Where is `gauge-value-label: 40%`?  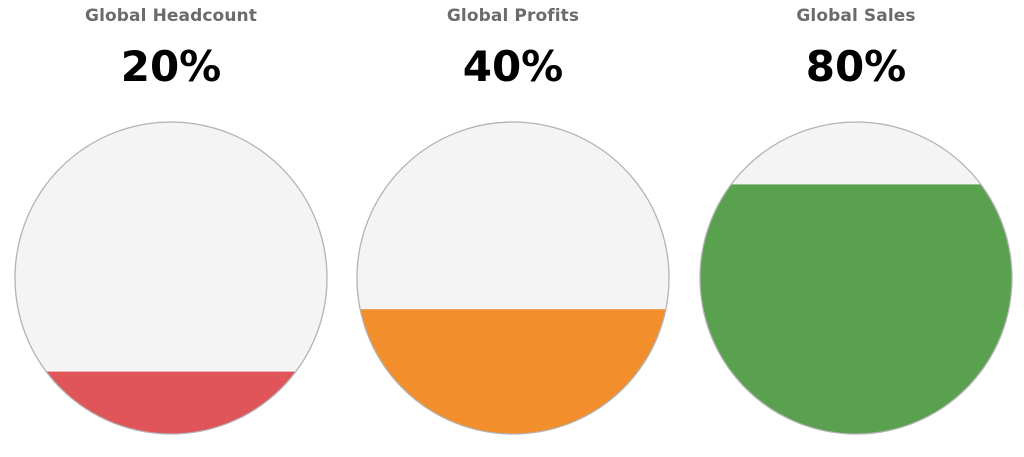 gauge-value-label: 40% is located at coordinates (513, 66).